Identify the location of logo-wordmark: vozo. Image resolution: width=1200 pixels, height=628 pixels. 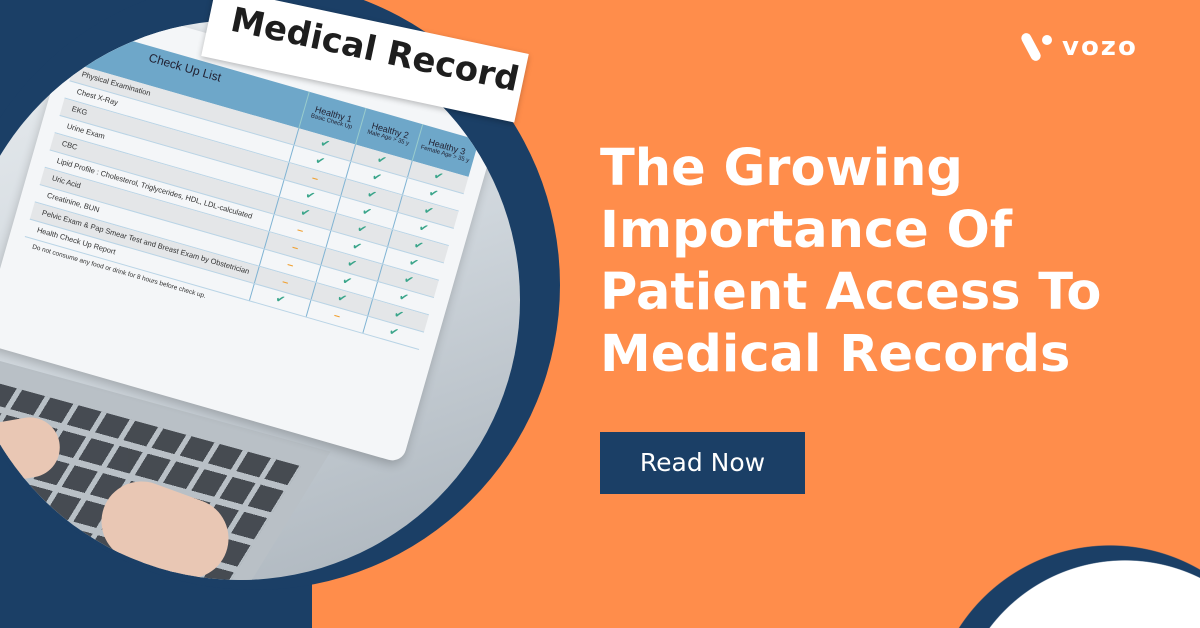
(1100, 47).